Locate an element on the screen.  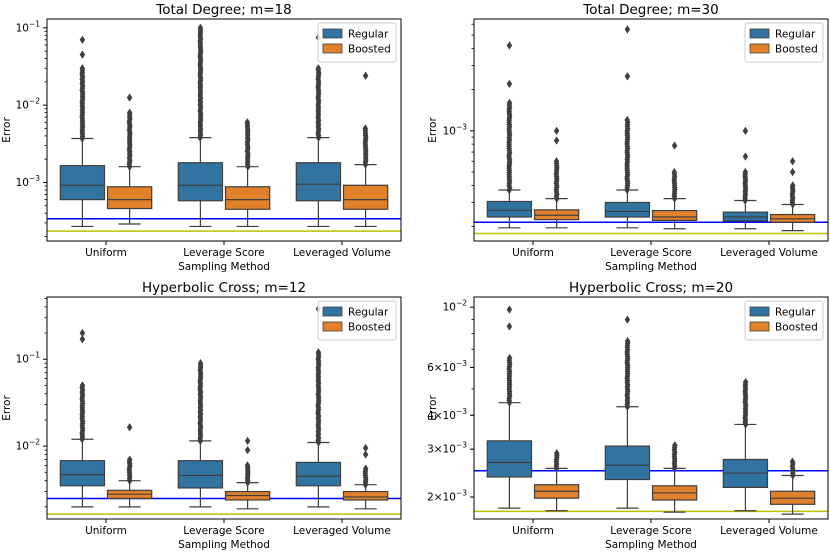
x-axis-label: Sampling Method is located at coordinates (651, 267).